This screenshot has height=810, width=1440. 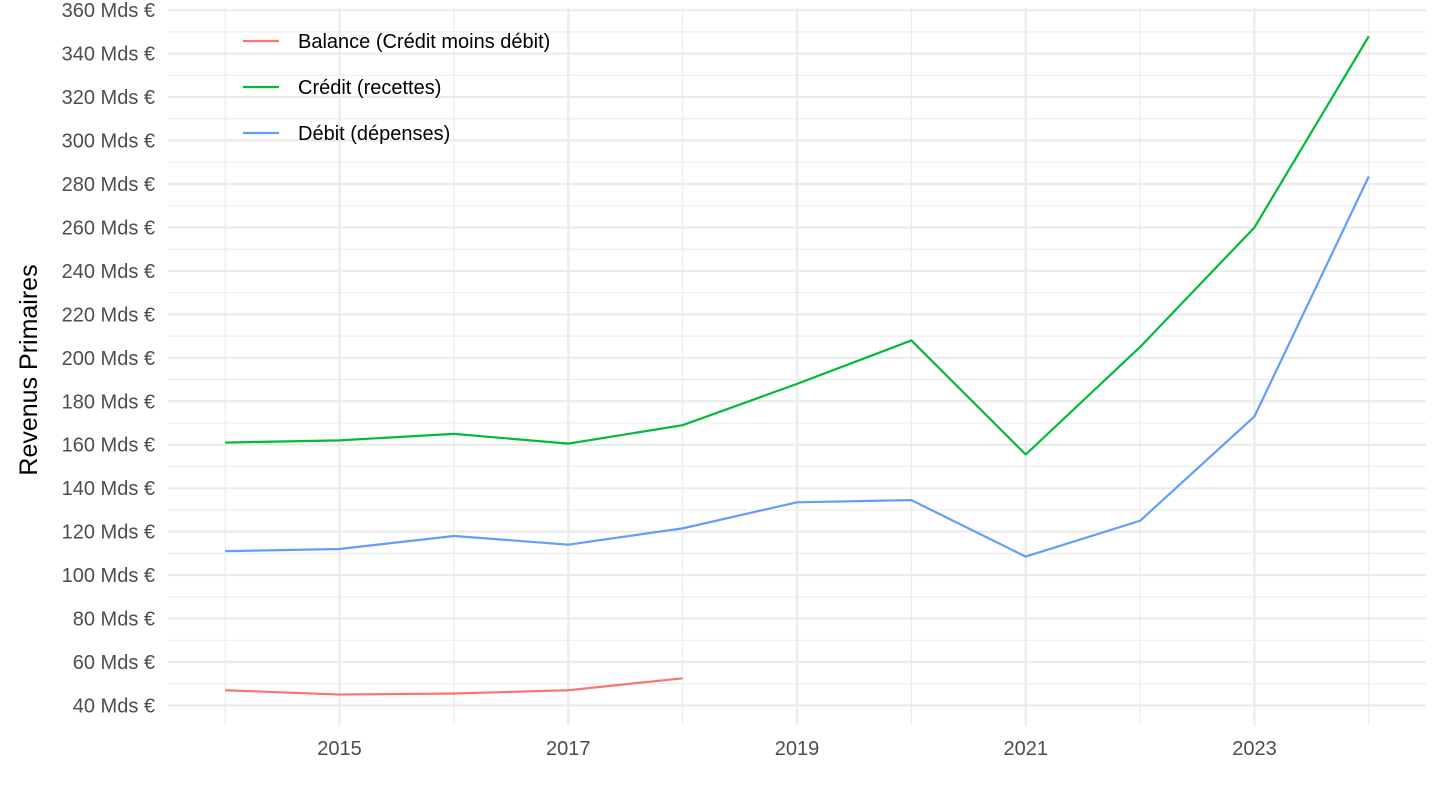 What do you see at coordinates (108, 315) in the screenshot?
I see `y-tick-label: 220 Mds €` at bounding box center [108, 315].